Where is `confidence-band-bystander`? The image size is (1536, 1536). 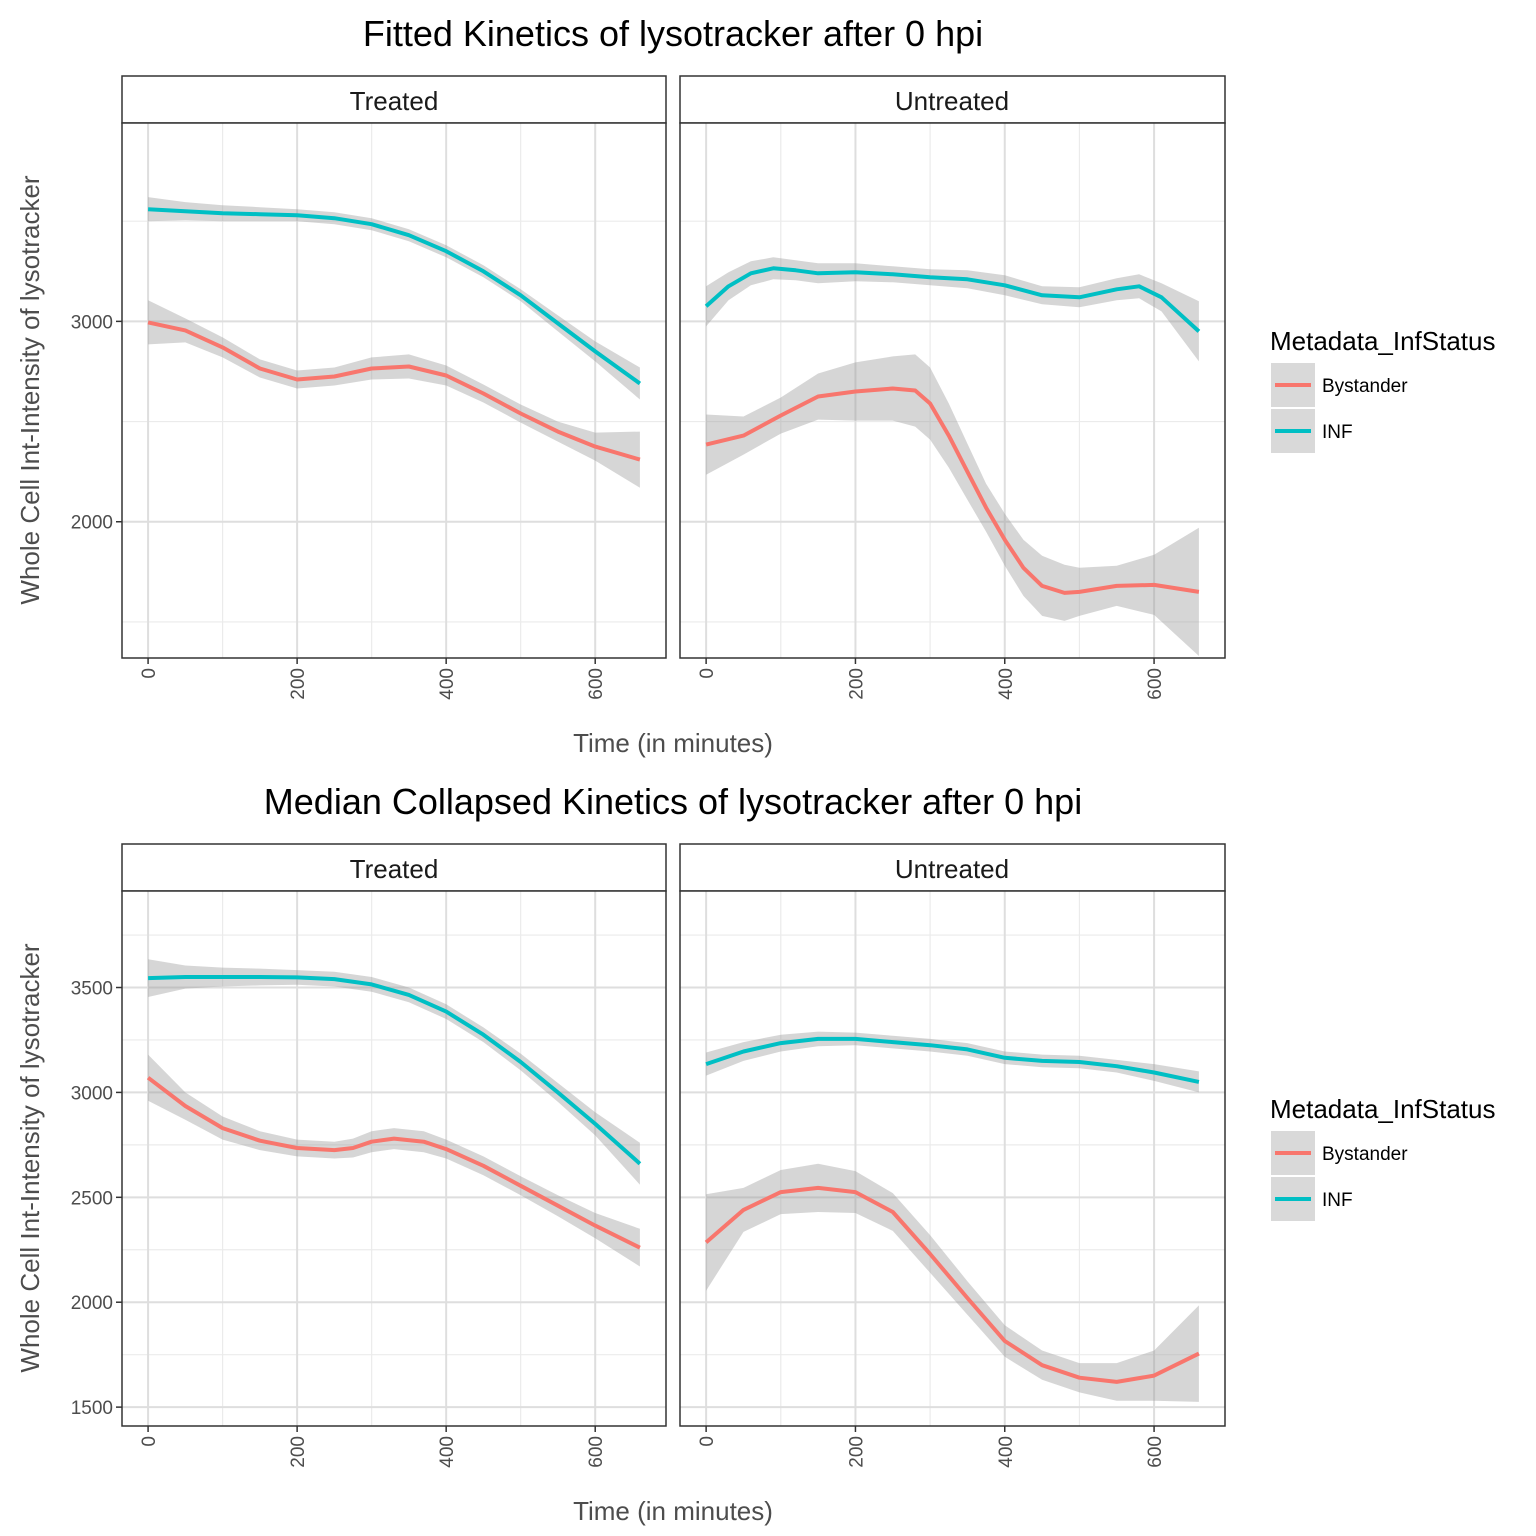 confidence-band-bystander is located at coordinates (952, 505).